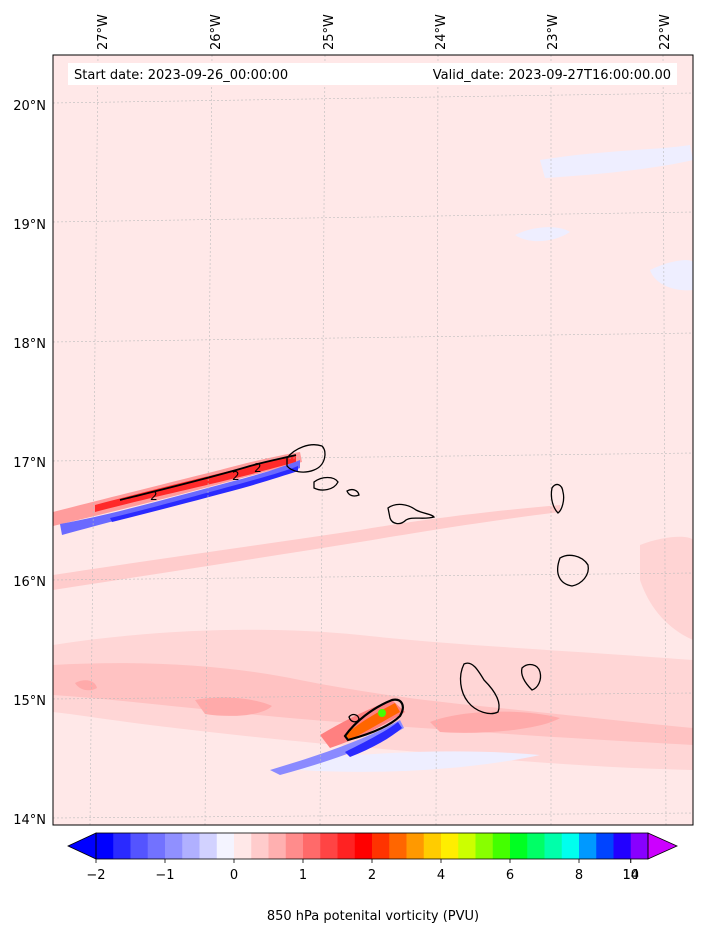 This screenshot has width=703, height=935. Describe the element at coordinates (542, 234) in the screenshot. I see `pv-negative-patch-n` at that location.